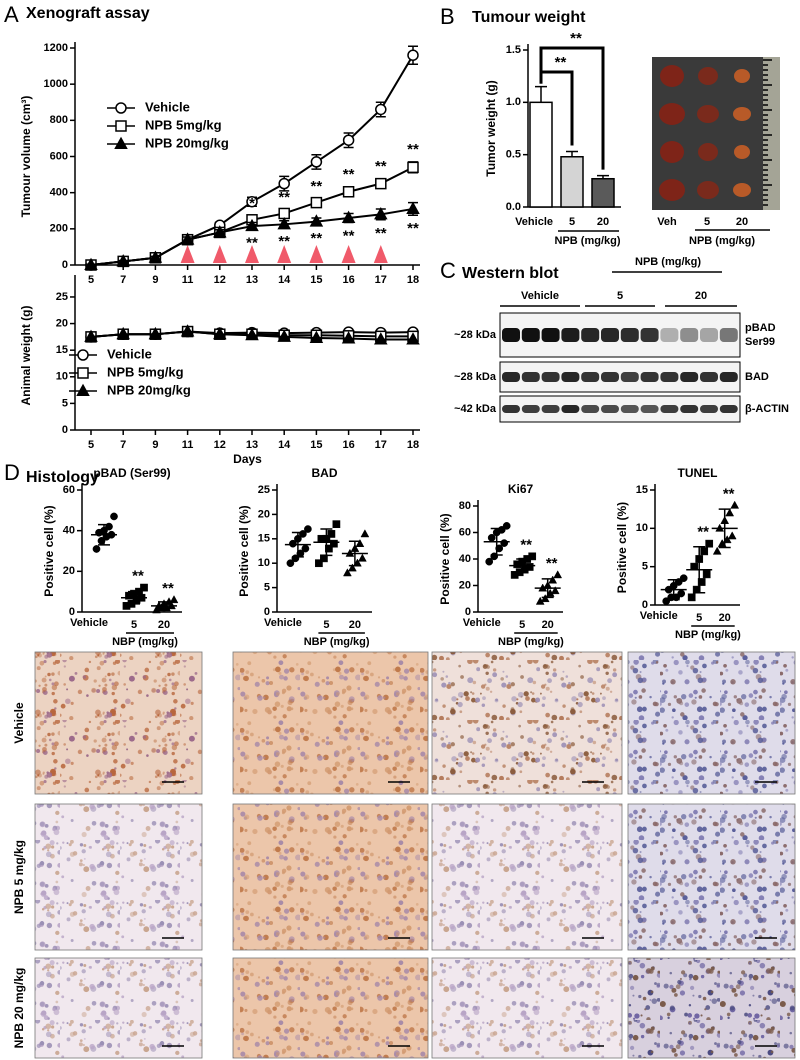  What do you see at coordinates (56, 48) in the screenshot?
I see `y-tick-label: 1200` at bounding box center [56, 48].